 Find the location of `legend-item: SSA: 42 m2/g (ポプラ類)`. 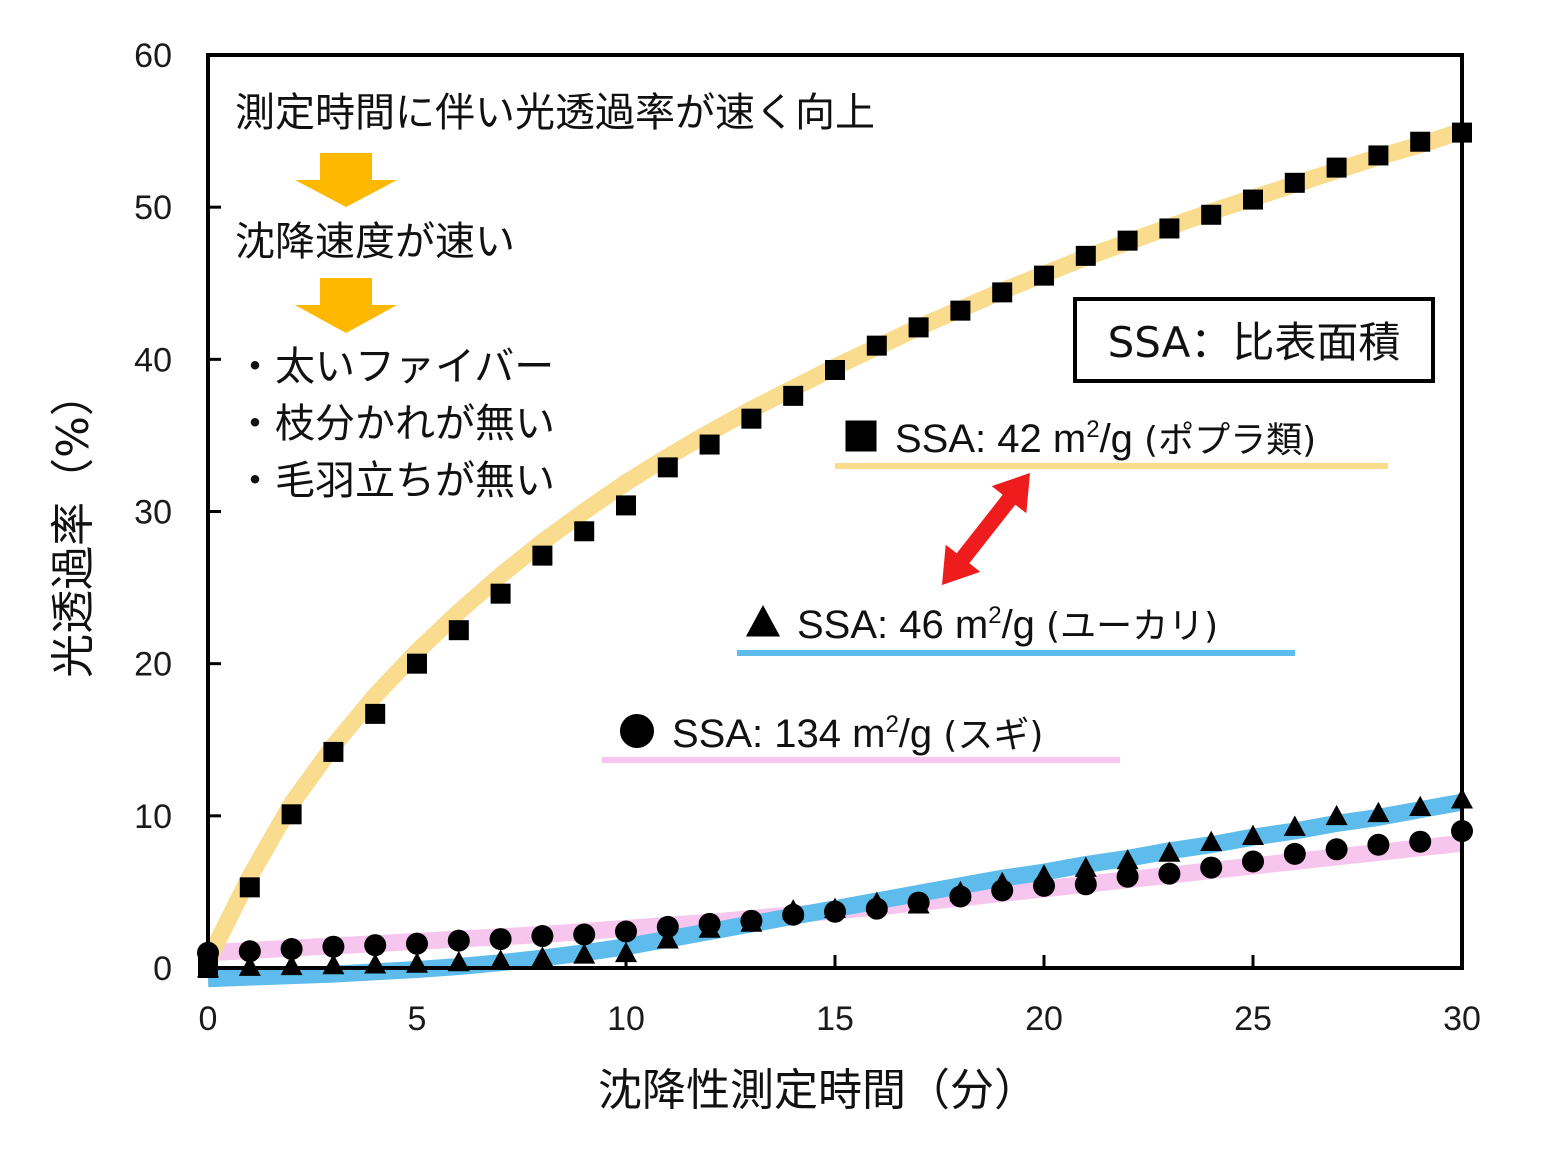

legend-item: SSA: 42 m2/g (ポプラ類) is located at coordinates (1111, 442).